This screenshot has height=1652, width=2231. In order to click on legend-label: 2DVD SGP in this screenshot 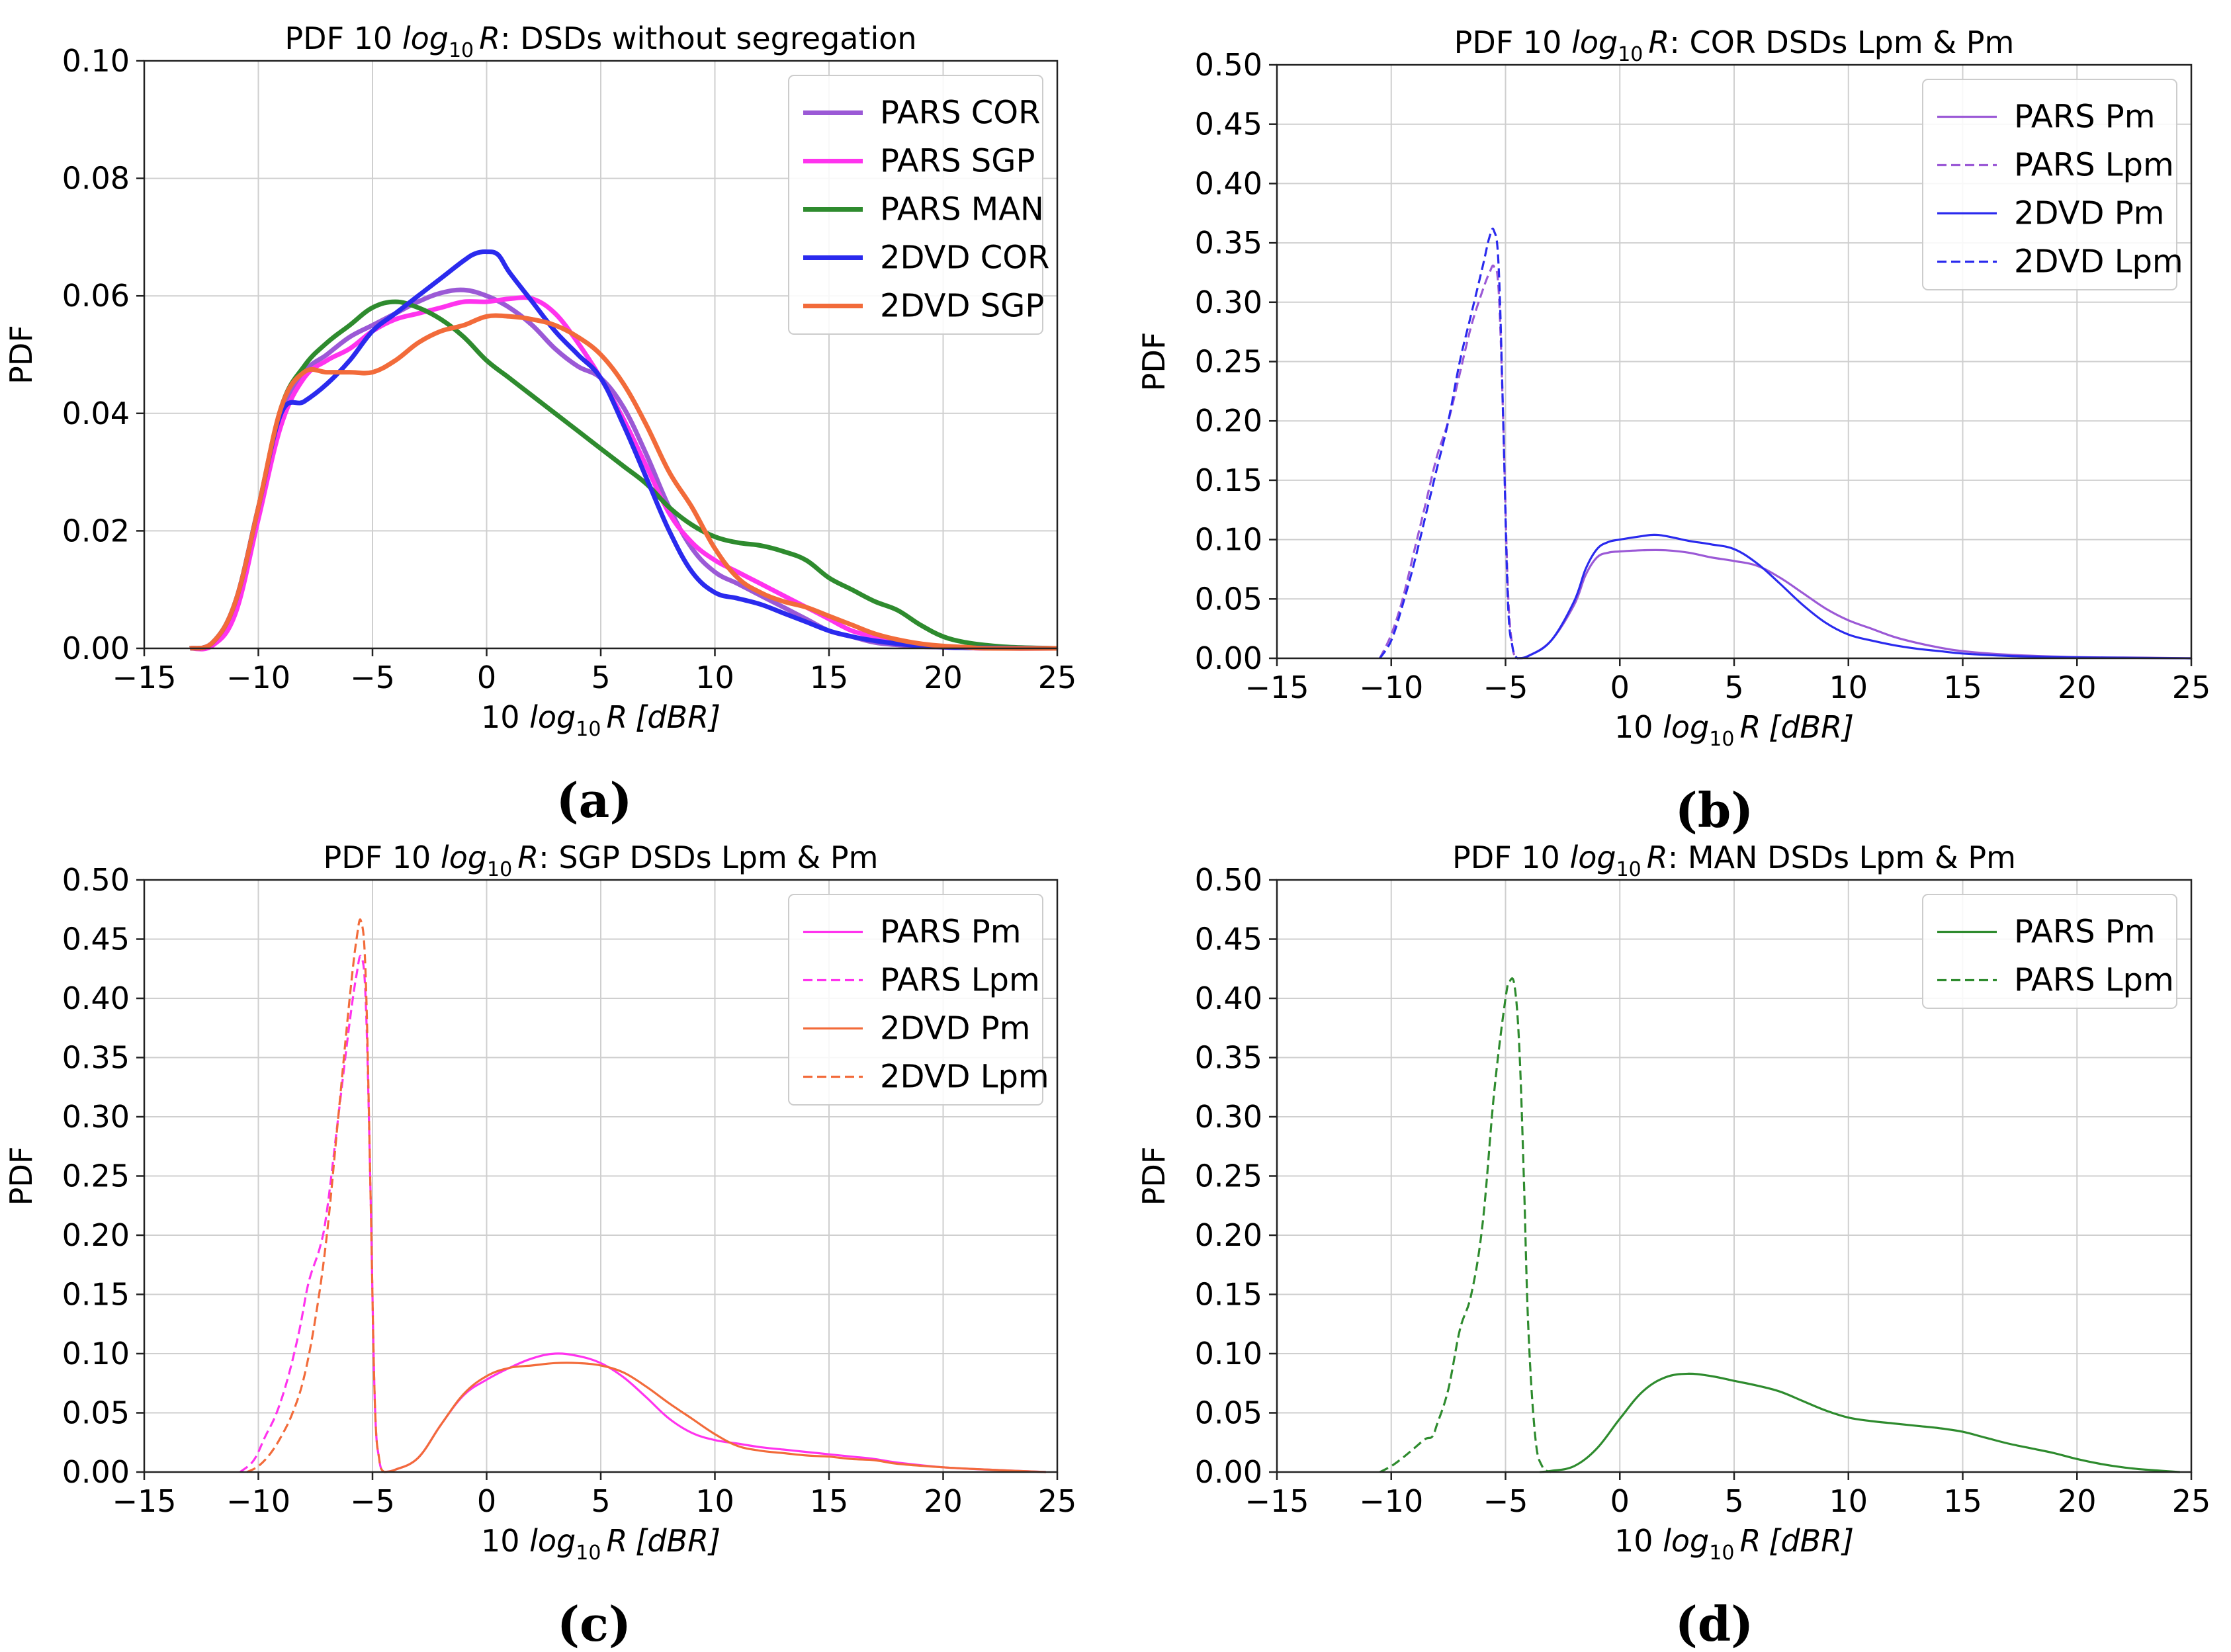, I will do `click(962, 306)`.